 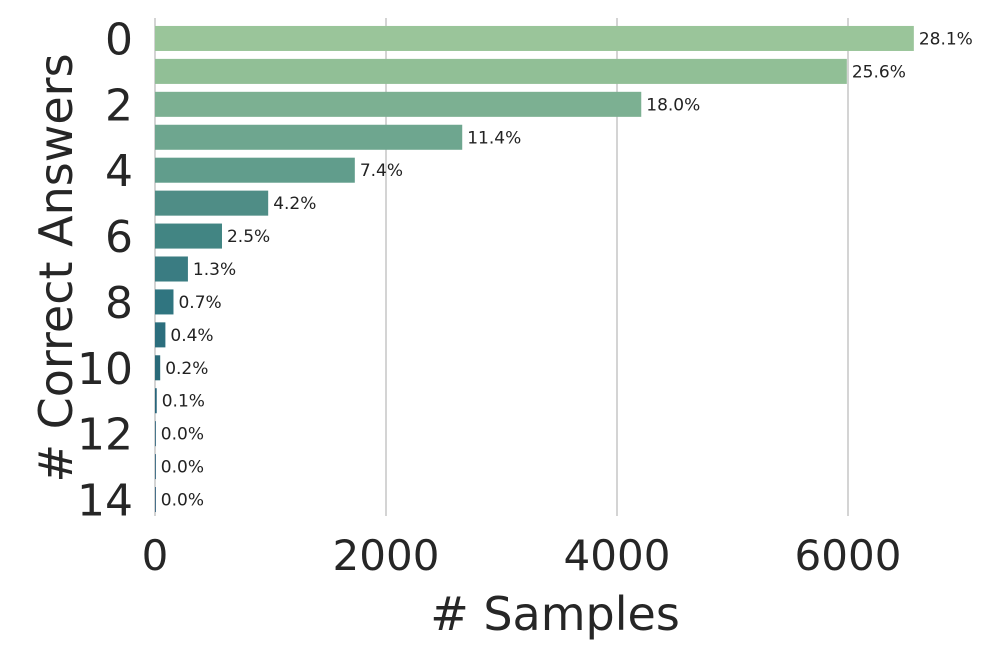 What do you see at coordinates (199, 303) in the screenshot?
I see `data-label-8: 0.7%` at bounding box center [199, 303].